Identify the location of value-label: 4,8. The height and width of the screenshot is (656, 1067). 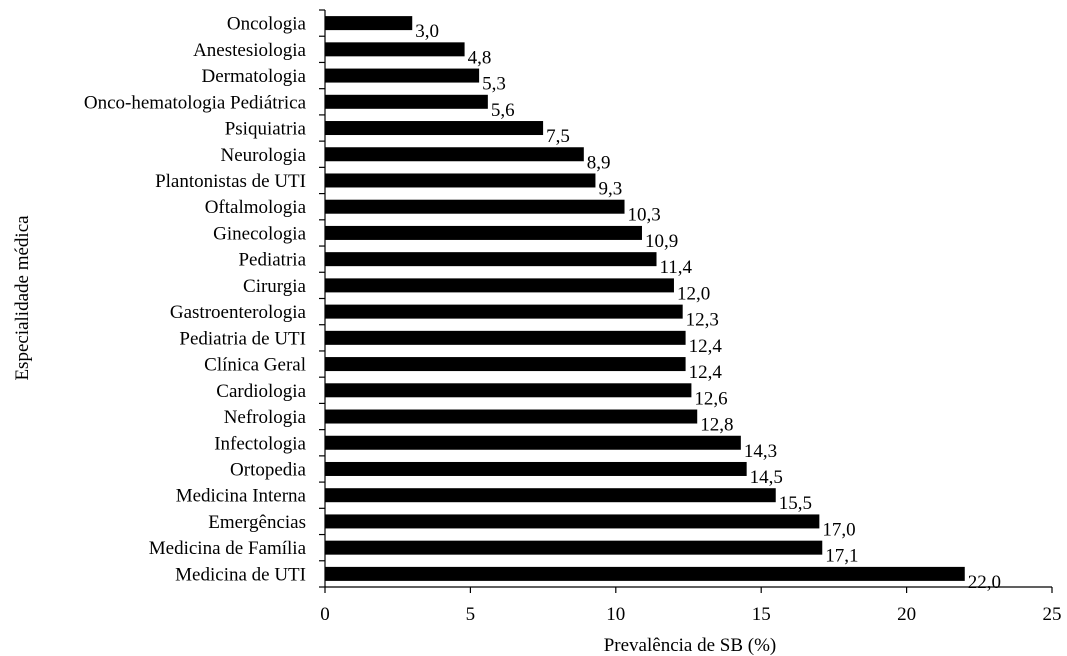
(480, 57).